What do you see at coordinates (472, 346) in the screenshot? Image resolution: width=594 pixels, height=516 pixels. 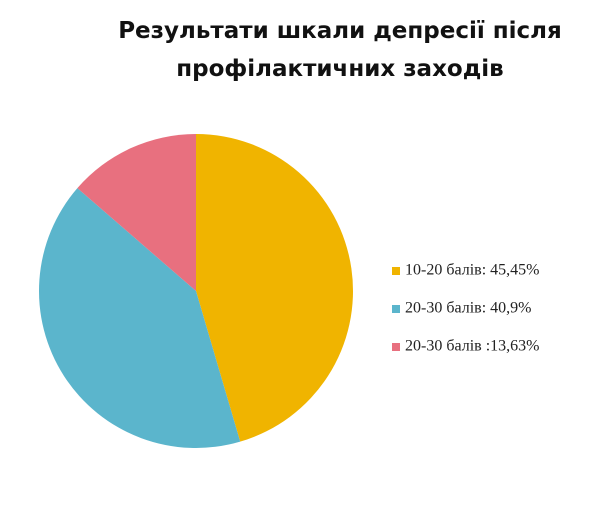 I see `legend-label: 20-30 балів :13,63%` at bounding box center [472, 346].